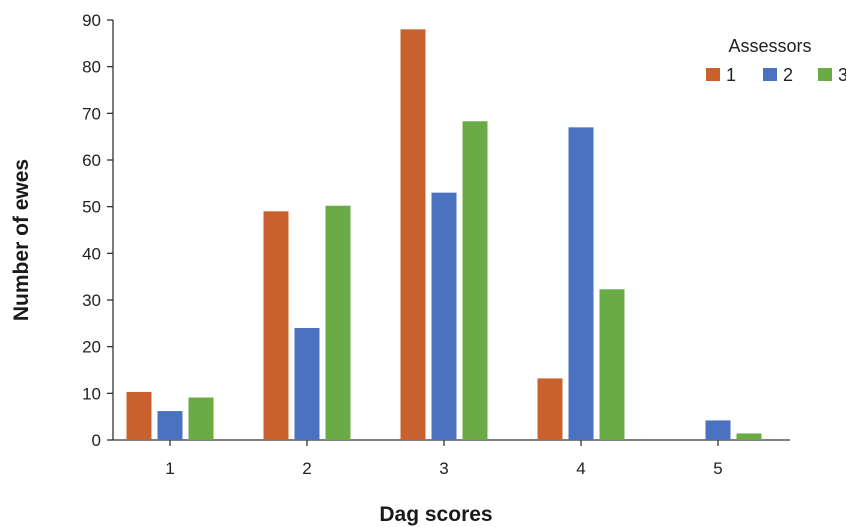 The image size is (846, 527). What do you see at coordinates (580, 468) in the screenshot?
I see `x-tick-label: 4` at bounding box center [580, 468].